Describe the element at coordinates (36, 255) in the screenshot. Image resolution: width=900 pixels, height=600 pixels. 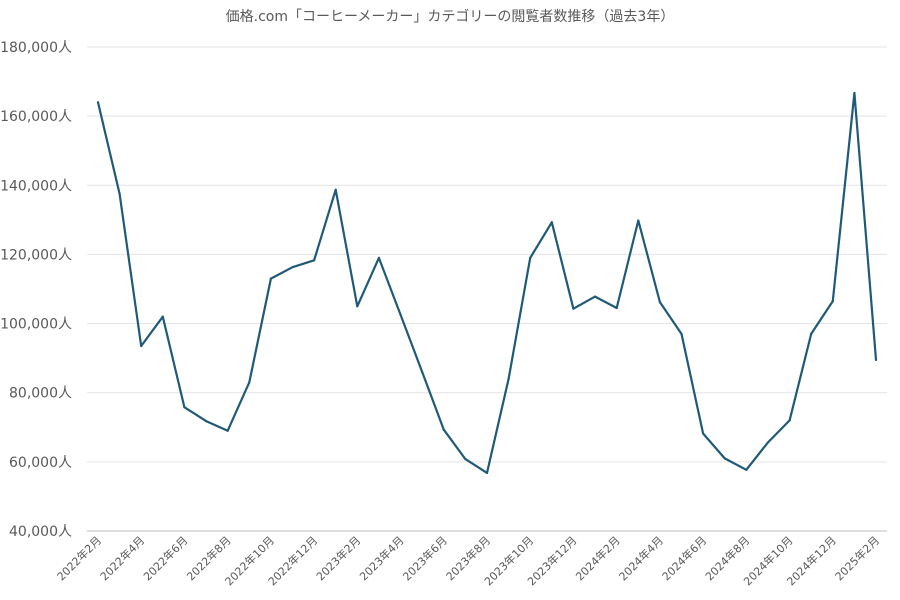
I see `y-tick-label: 120,000人` at that location.